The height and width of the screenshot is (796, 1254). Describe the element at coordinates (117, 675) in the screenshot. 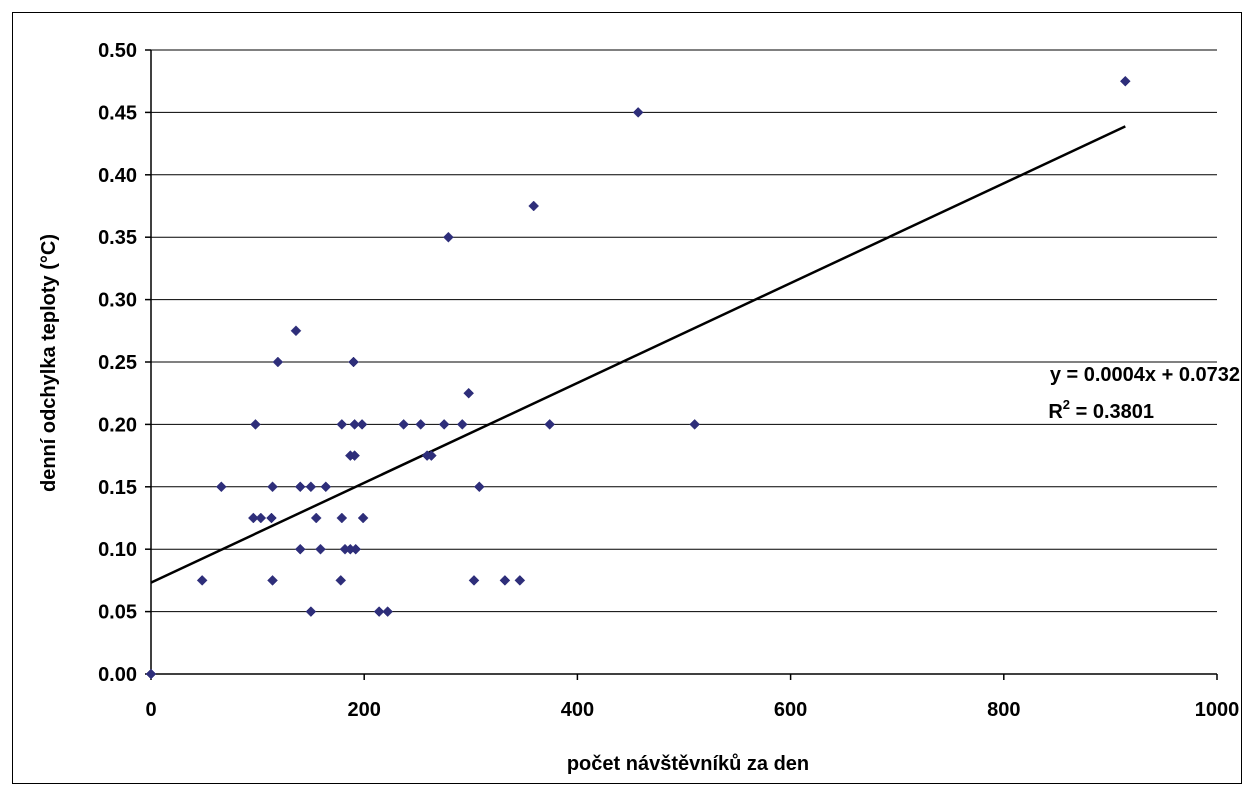

I see `y-tick-label: 0.00` at that location.